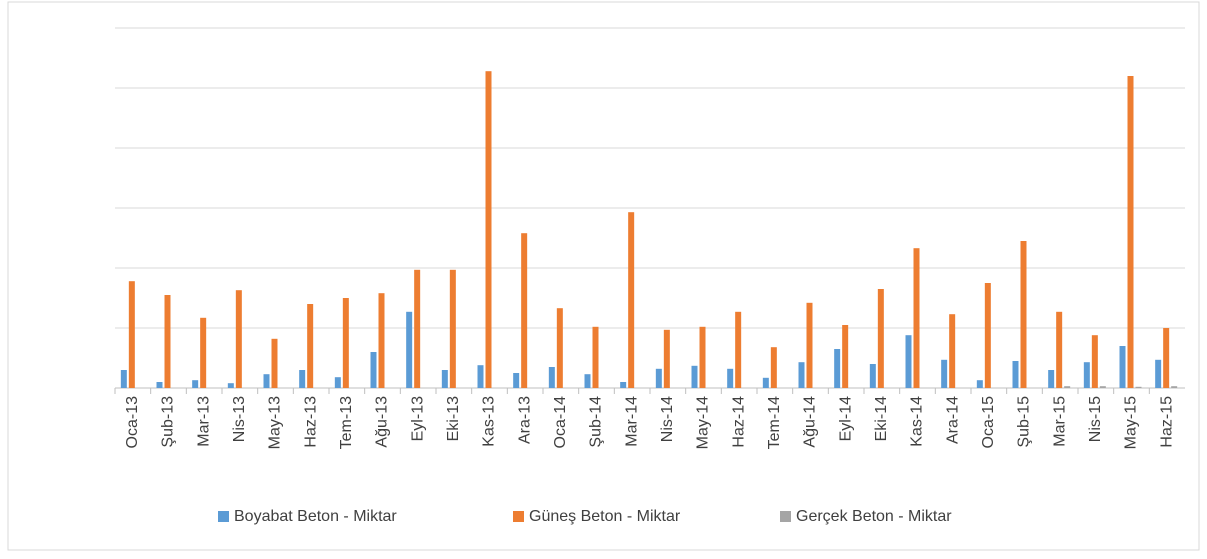 The width and height of the screenshot is (1207, 559). I want to click on x-tick-label: Mar-15, so click(1059, 421).